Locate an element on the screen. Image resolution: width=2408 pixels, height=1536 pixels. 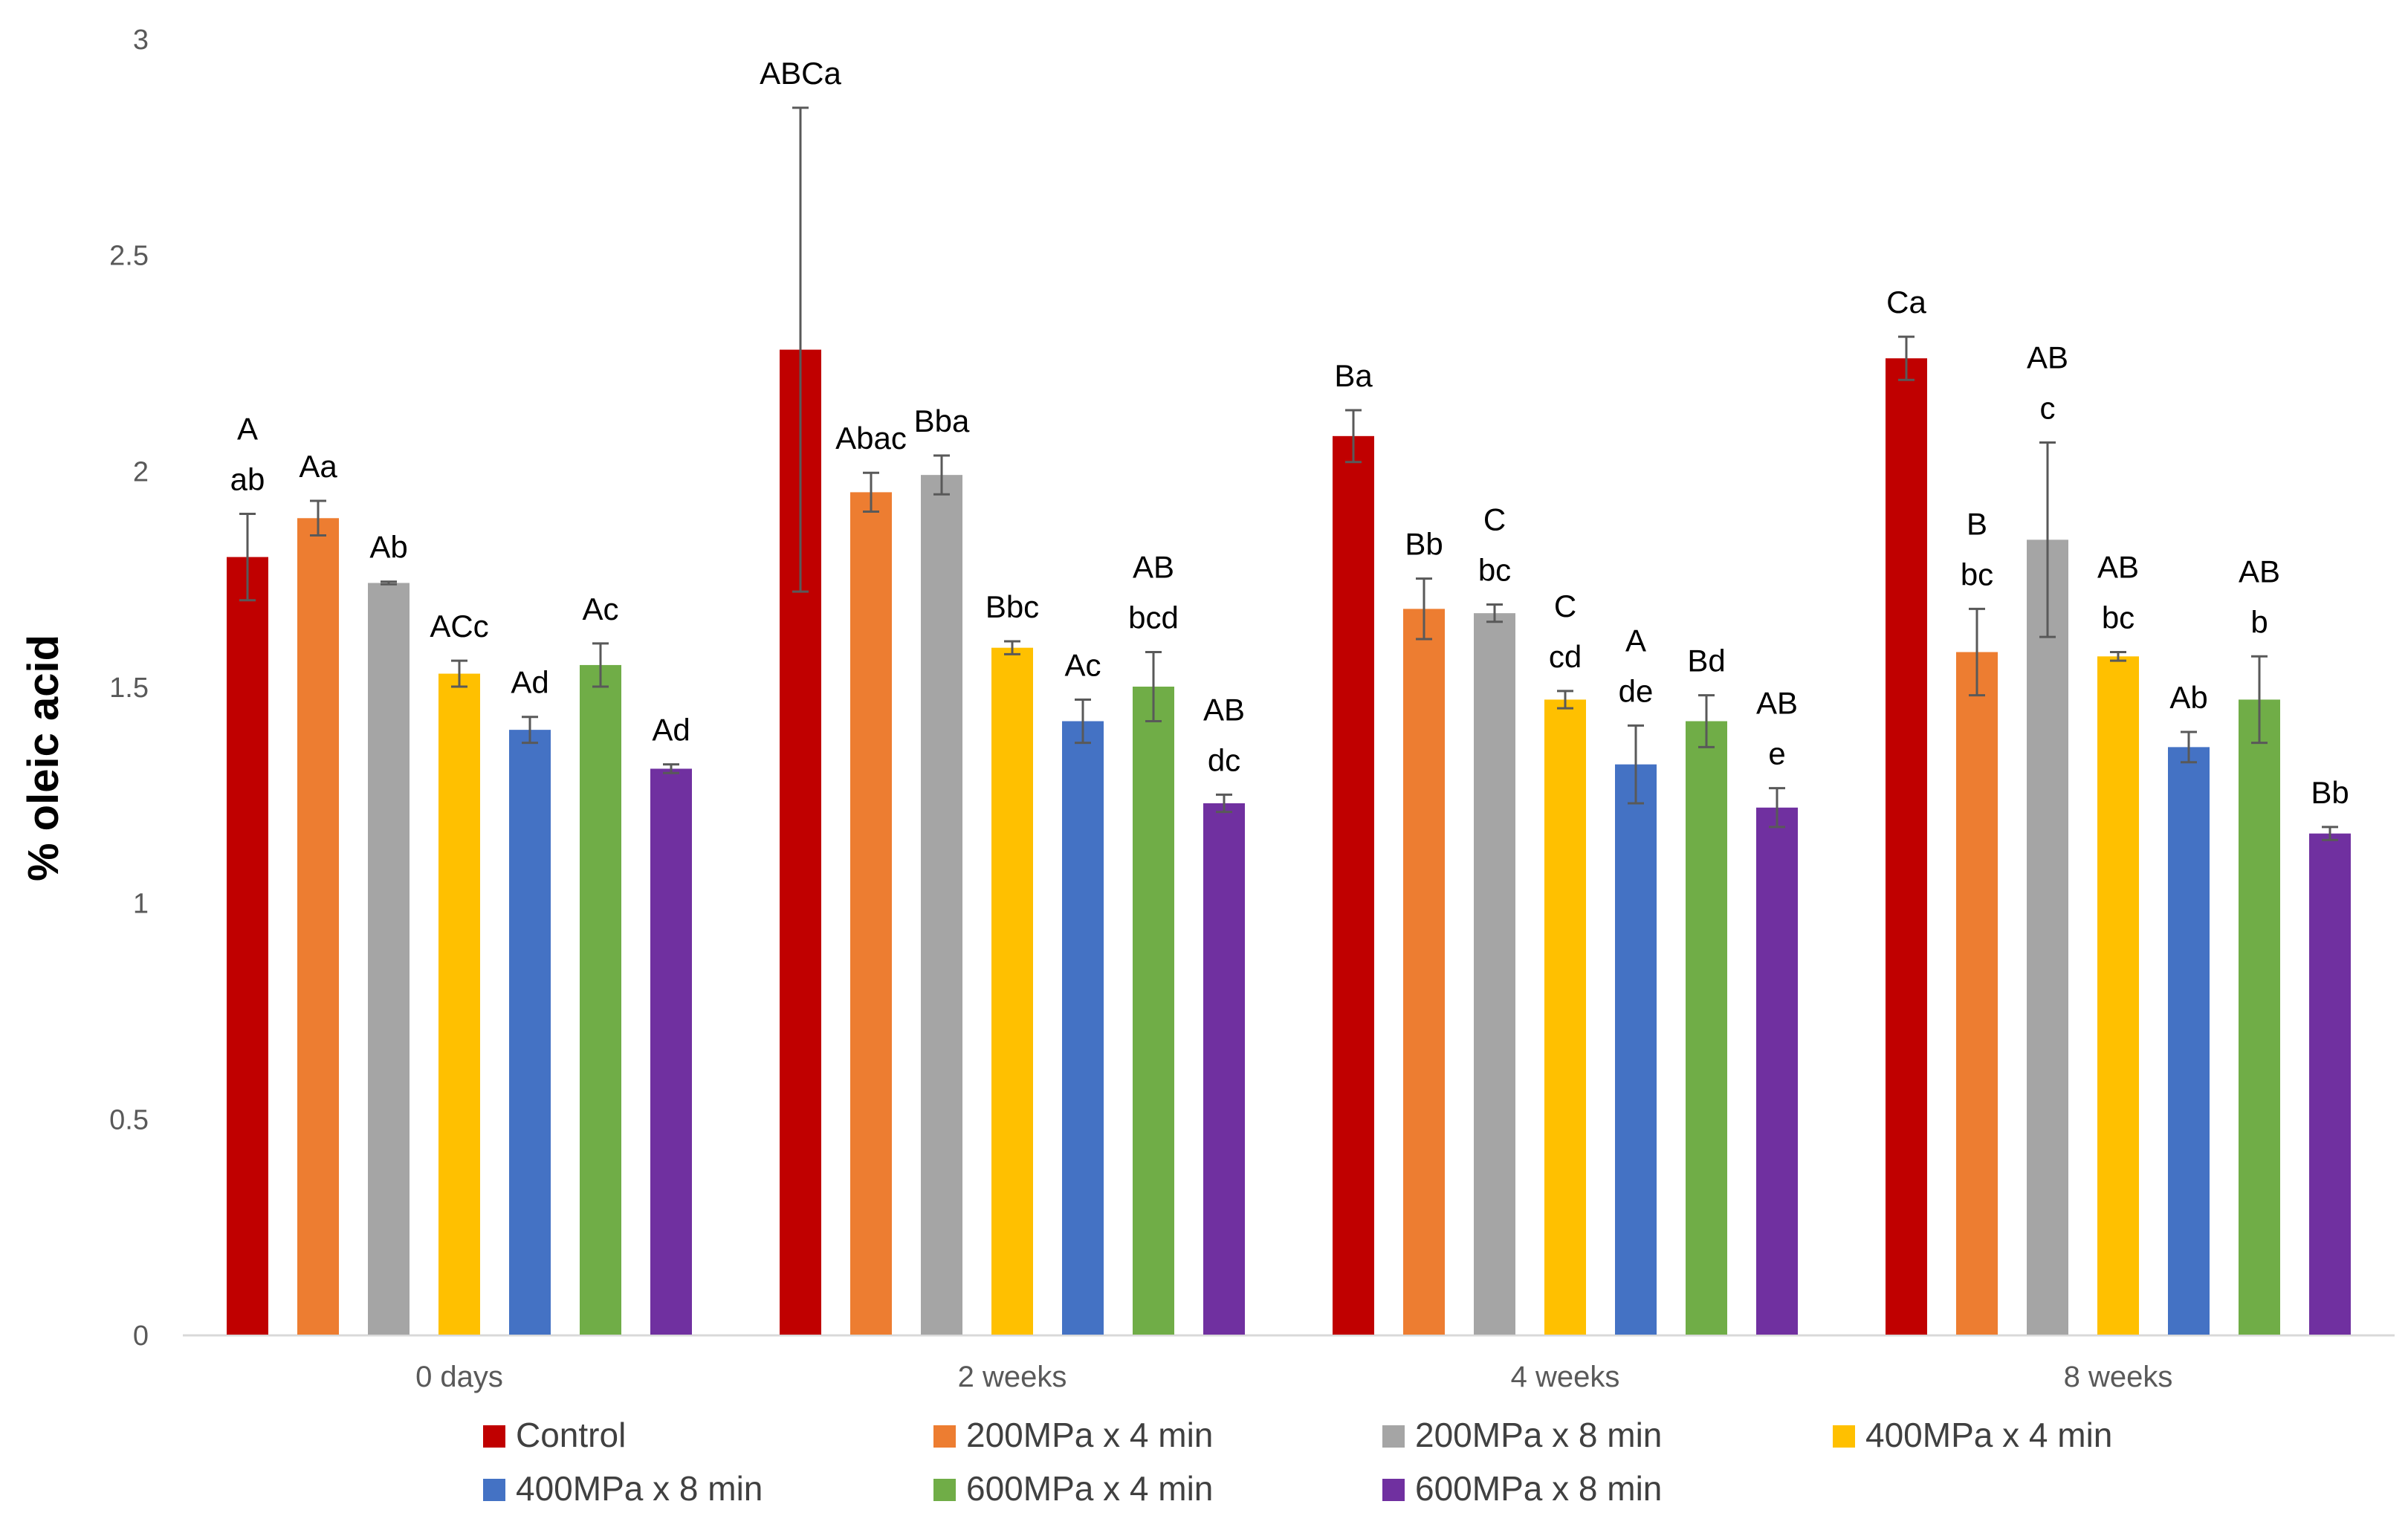
y-tick-label: 2.5 is located at coordinates (129, 256).